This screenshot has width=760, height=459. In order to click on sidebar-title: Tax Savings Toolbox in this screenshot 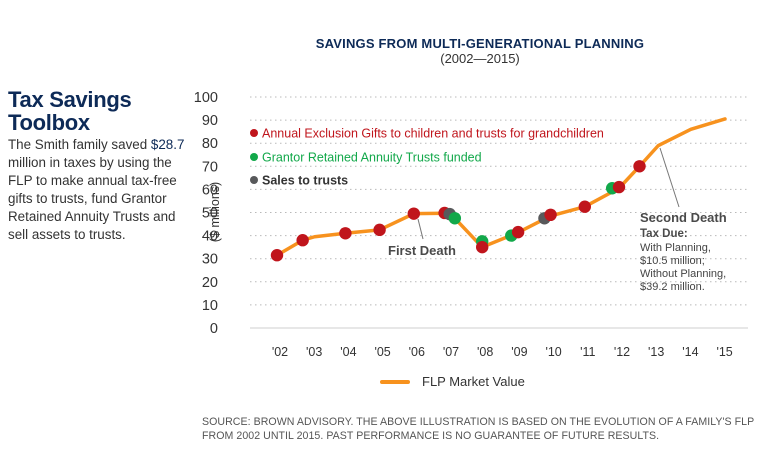, I will do `click(98, 111)`.